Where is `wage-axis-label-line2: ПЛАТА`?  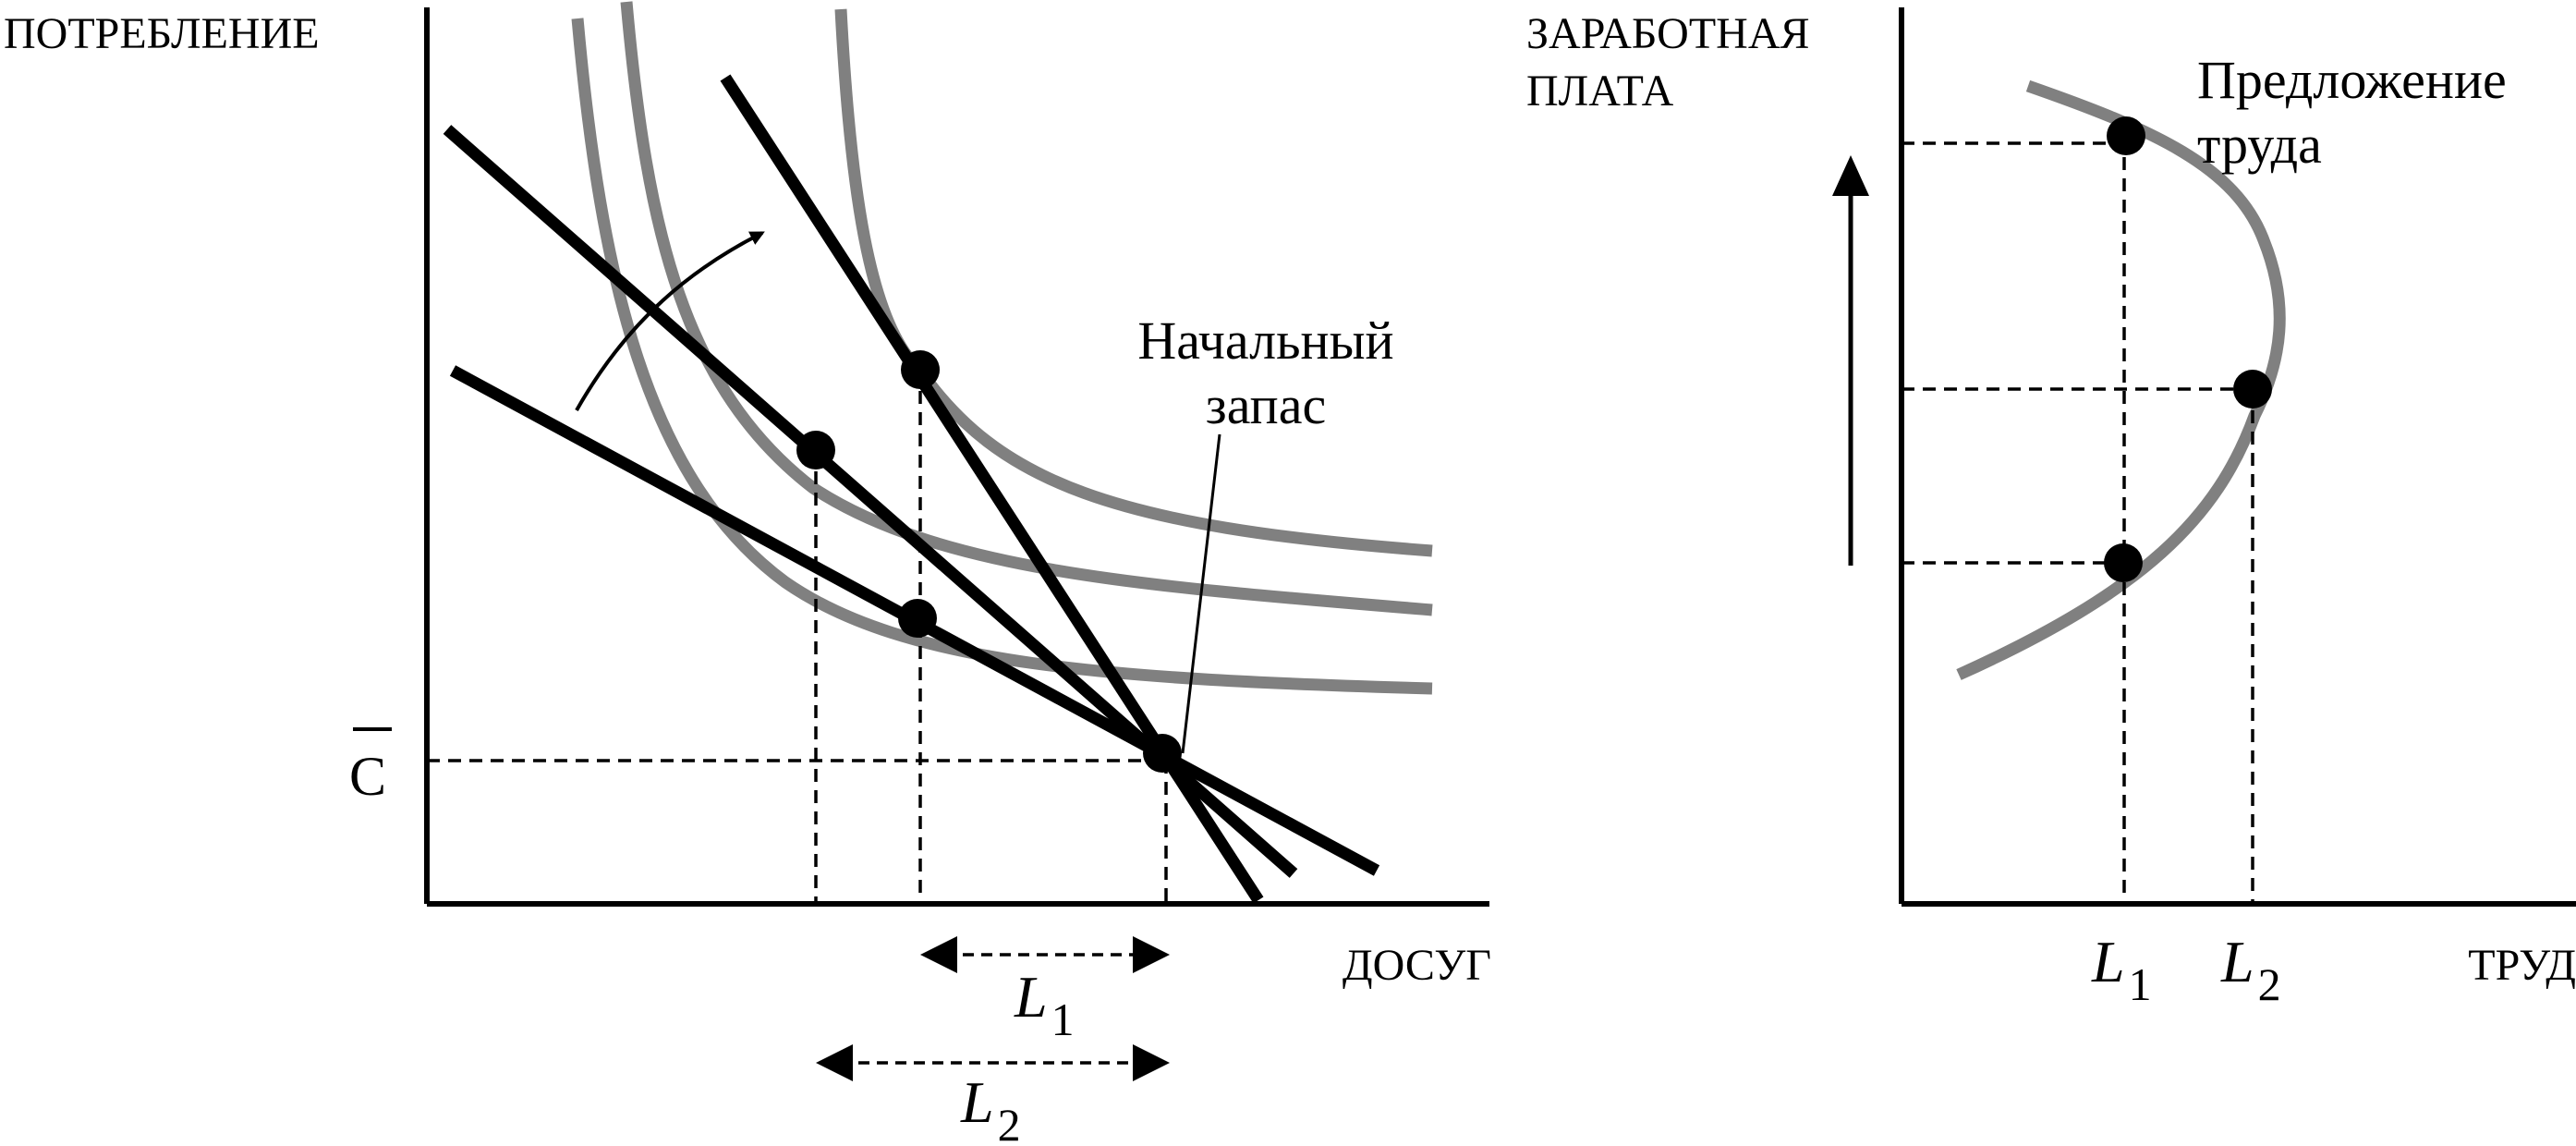
wage-axis-label-line2: ПЛАТА is located at coordinates (1600, 91).